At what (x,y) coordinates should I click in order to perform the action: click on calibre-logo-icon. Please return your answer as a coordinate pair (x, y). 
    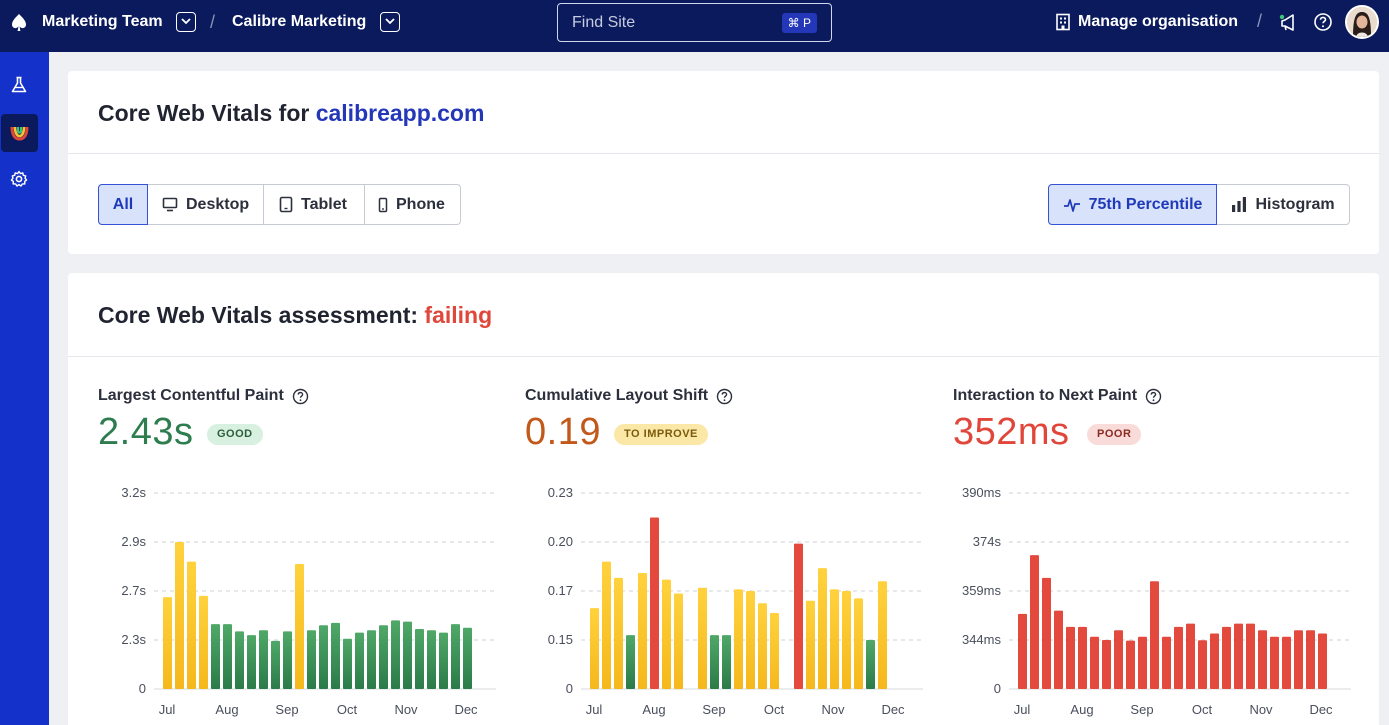
    Looking at the image, I should click on (19, 23).